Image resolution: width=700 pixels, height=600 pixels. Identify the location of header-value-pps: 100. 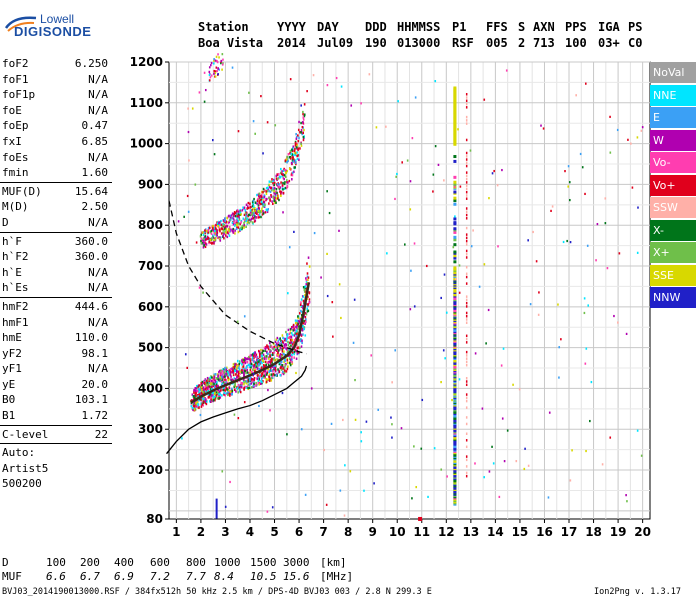
(576, 43).